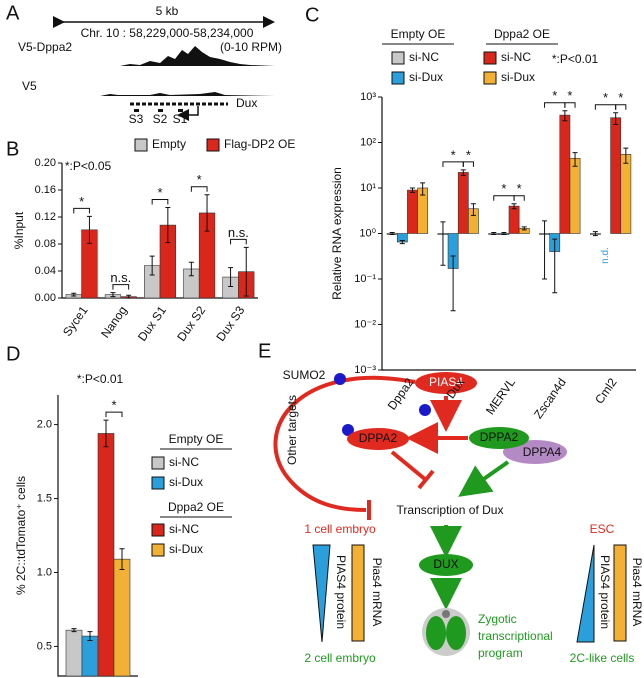  Describe the element at coordinates (602, 529) in the screenshot. I see `node-label: ESC` at that location.